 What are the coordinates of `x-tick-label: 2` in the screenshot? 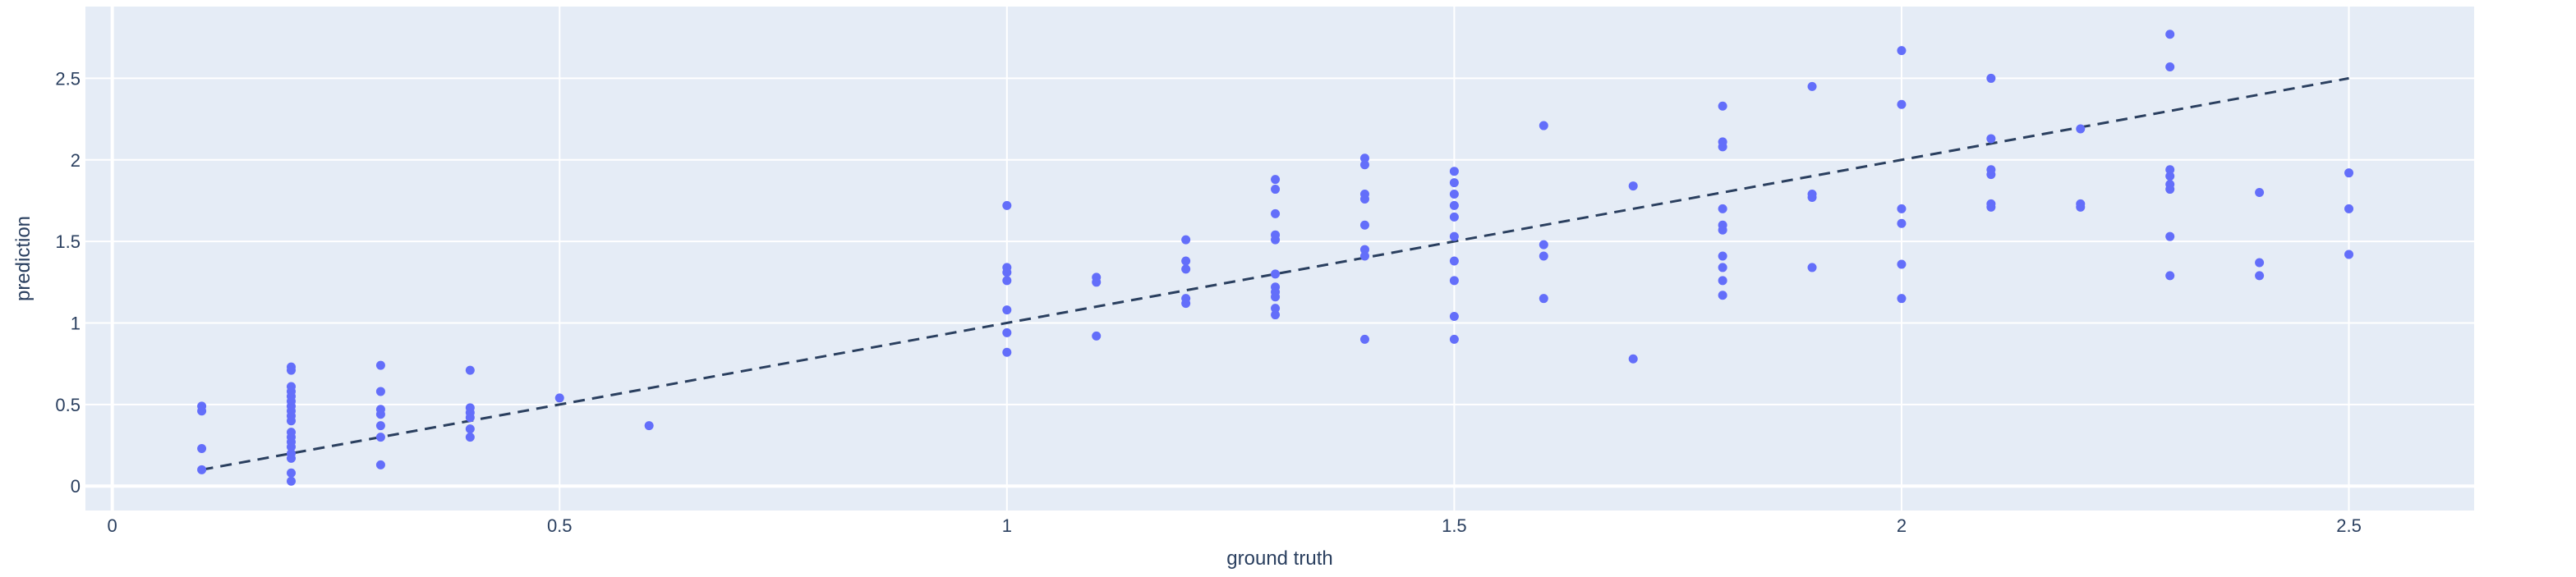 It's located at (1902, 525).